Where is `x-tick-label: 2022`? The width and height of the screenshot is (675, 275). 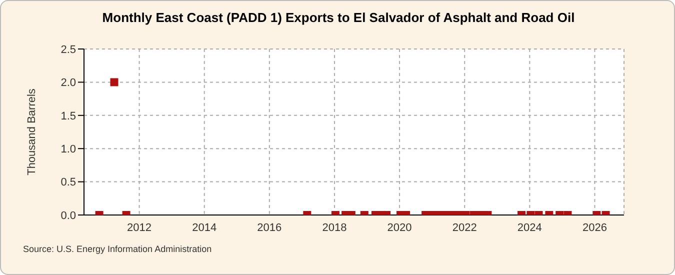
x-tick-label: 2022 is located at coordinates (464, 228).